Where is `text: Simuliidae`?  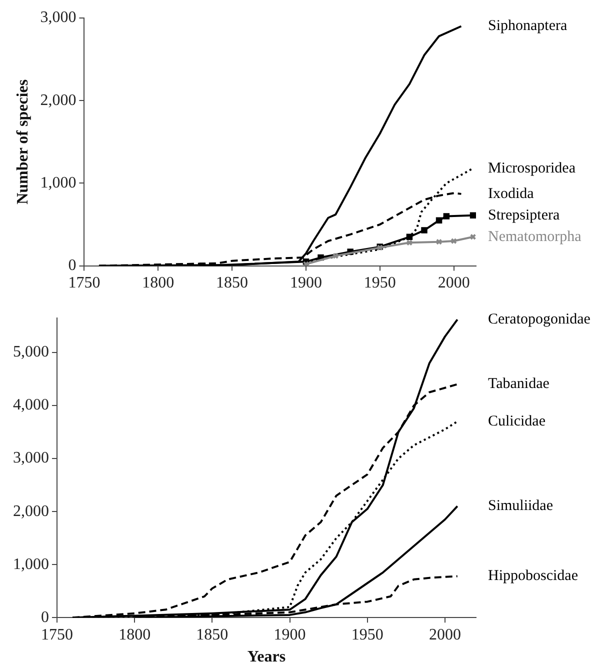 text: Simuliidae is located at coordinates (521, 506).